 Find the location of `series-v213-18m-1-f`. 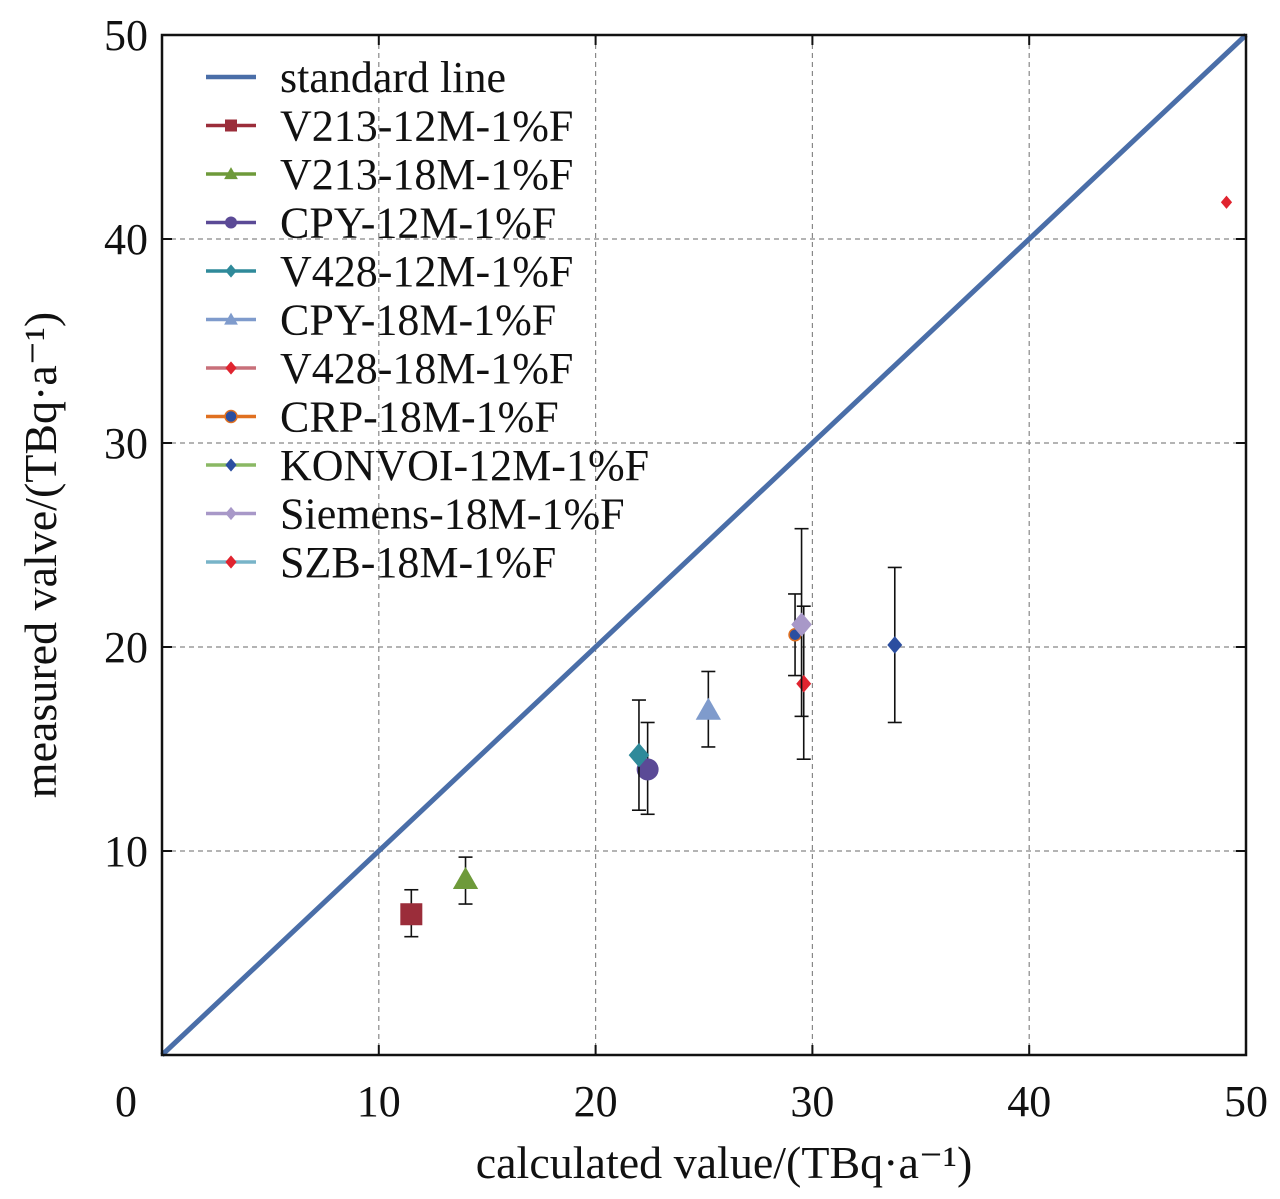

series-v213-18m-1-f is located at coordinates (465, 880).